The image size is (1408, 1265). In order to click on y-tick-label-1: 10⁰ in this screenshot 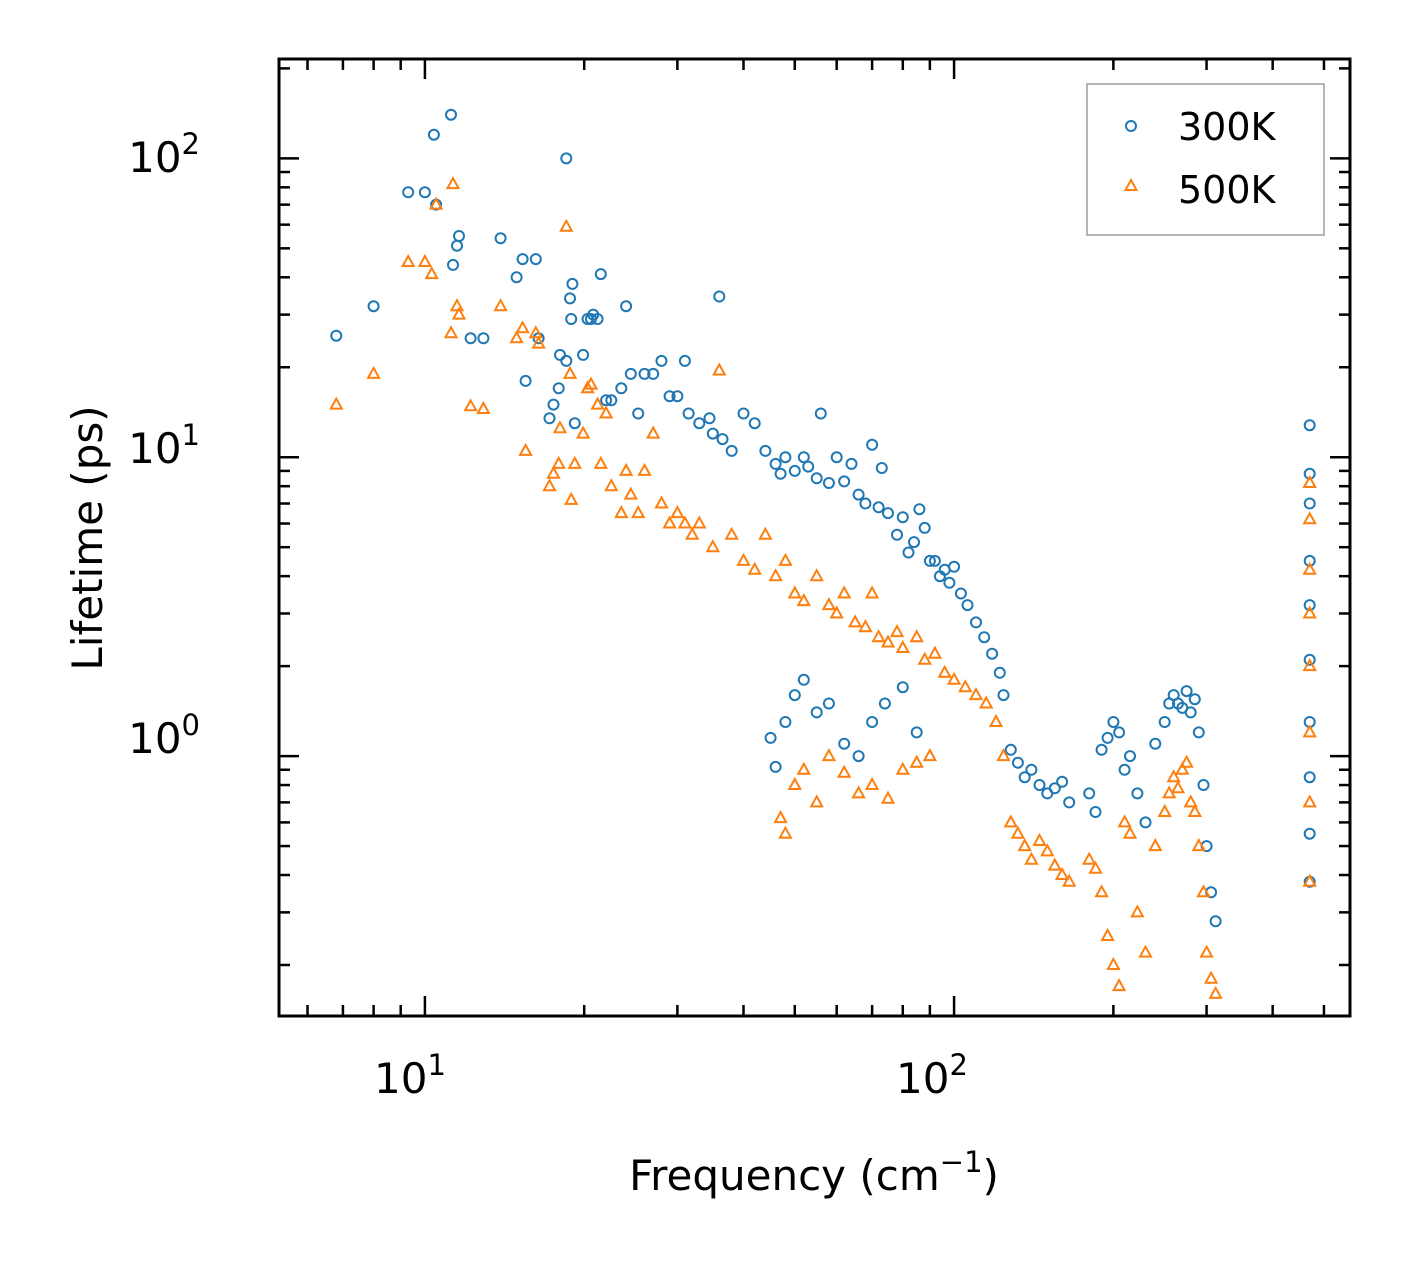, I will do `click(164, 735)`.